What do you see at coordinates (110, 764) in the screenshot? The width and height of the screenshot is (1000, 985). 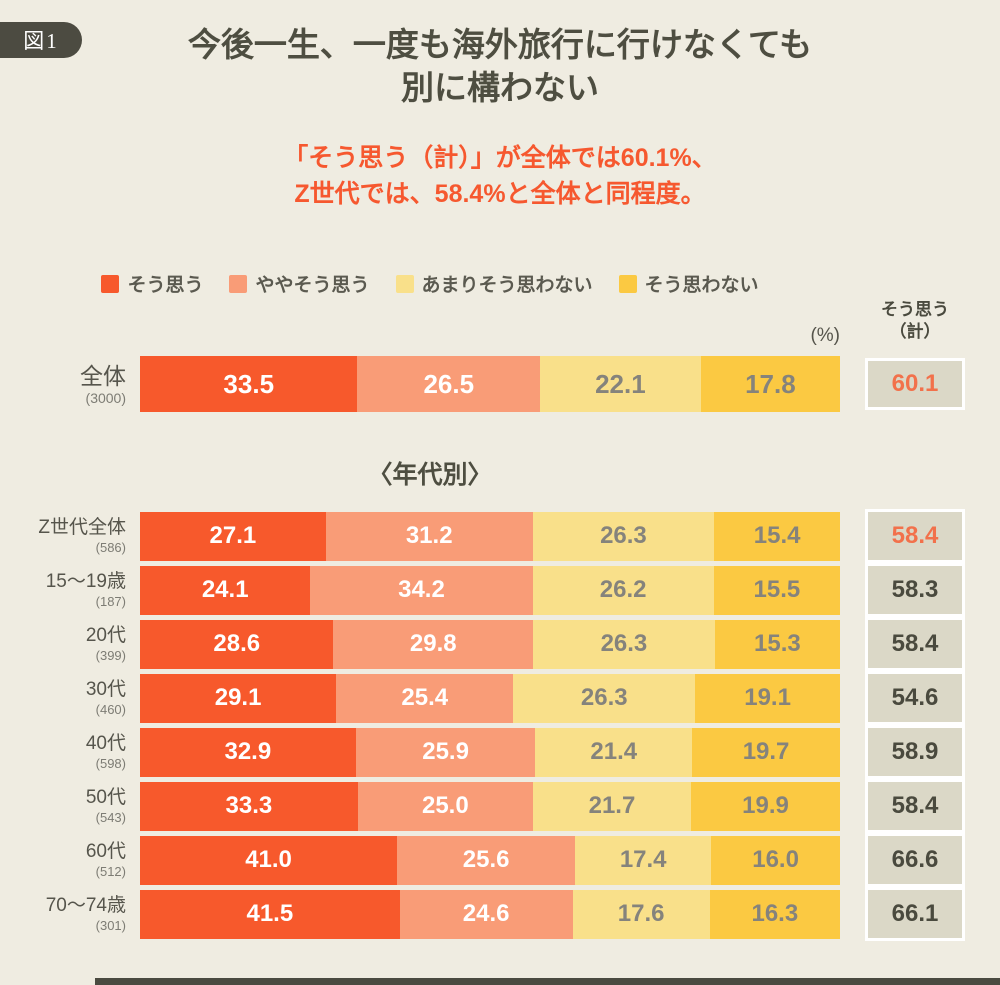 I see `row-label-count: (598)` at bounding box center [110, 764].